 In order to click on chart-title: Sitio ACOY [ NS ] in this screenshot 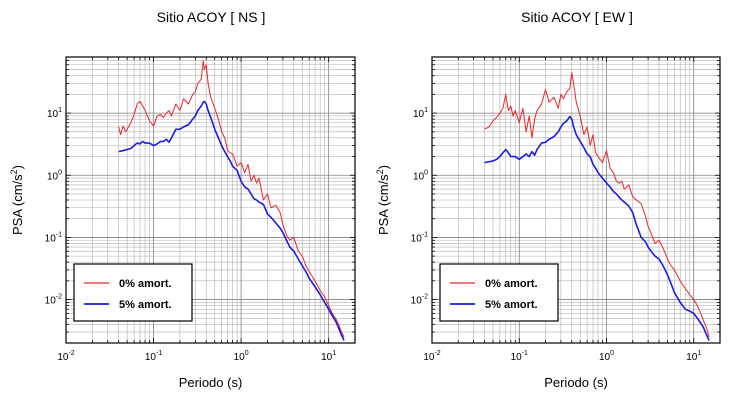, I will do `click(211, 17)`.